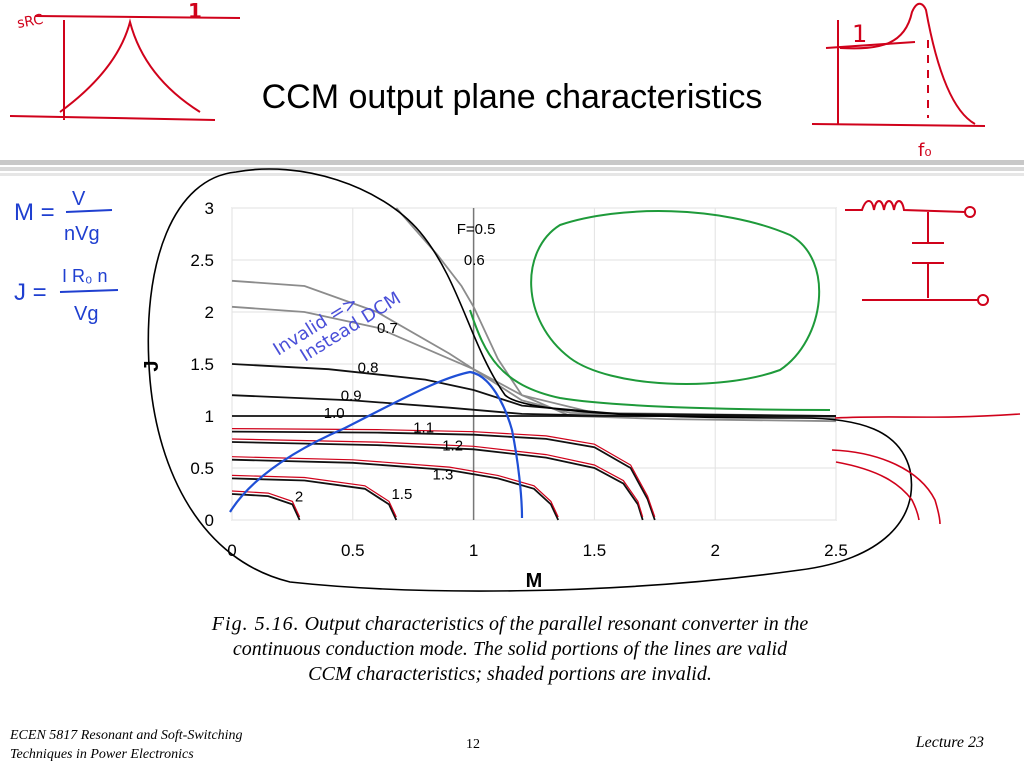 This screenshot has height=768, width=1024. Describe the element at coordinates (368, 367) in the screenshot. I see `series-label: 0.8` at that location.